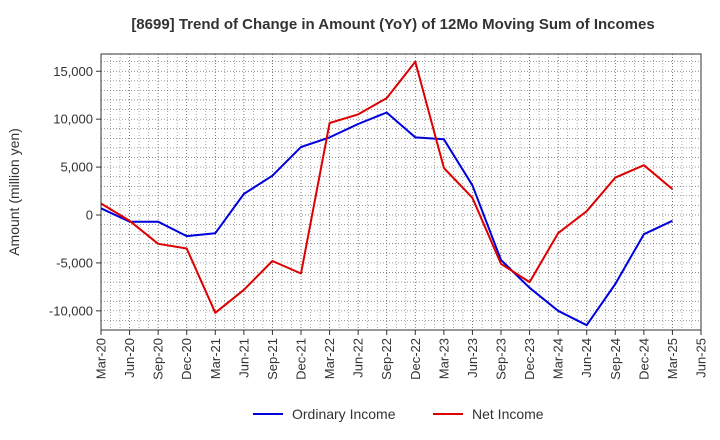 The height and width of the screenshot is (440, 720). Describe the element at coordinates (73, 119) in the screenshot. I see `y-tick-label: 10,000` at that location.